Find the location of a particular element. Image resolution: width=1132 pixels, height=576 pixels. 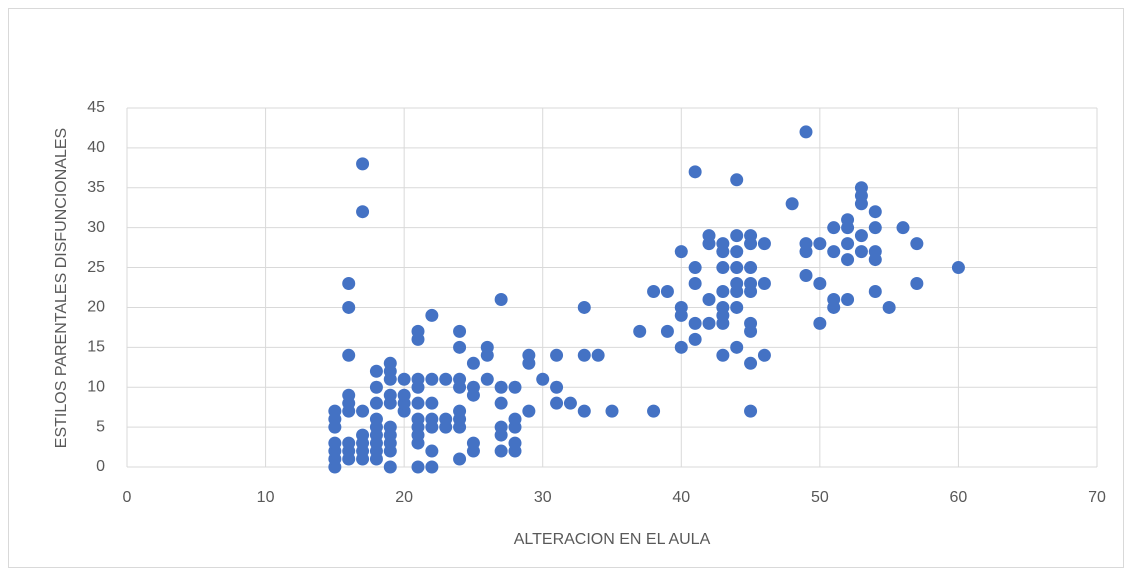

y-tick-label: 0 is located at coordinates (100, 466).